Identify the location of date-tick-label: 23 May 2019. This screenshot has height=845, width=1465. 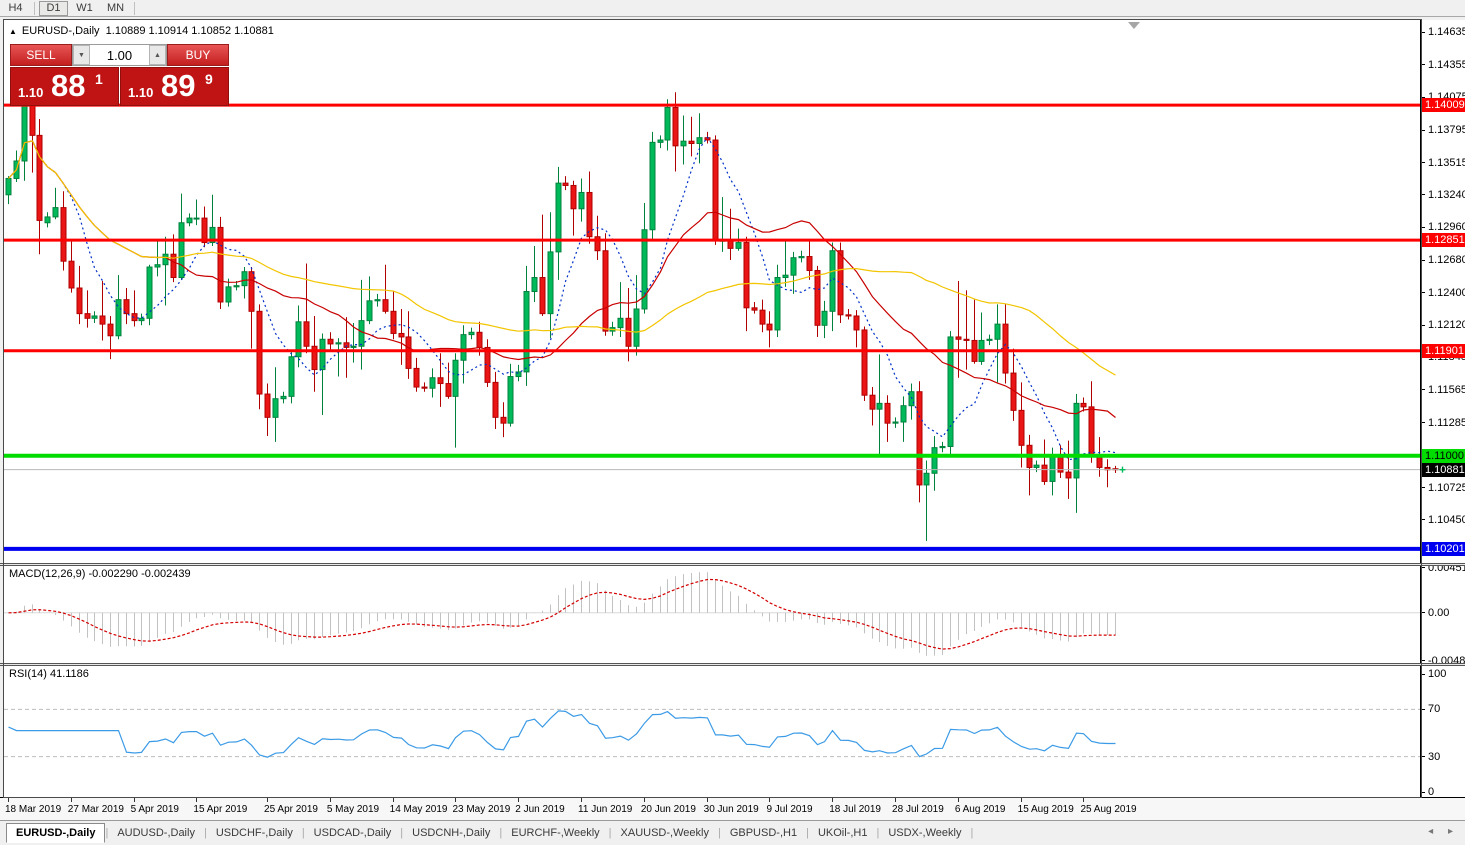
(481, 809).